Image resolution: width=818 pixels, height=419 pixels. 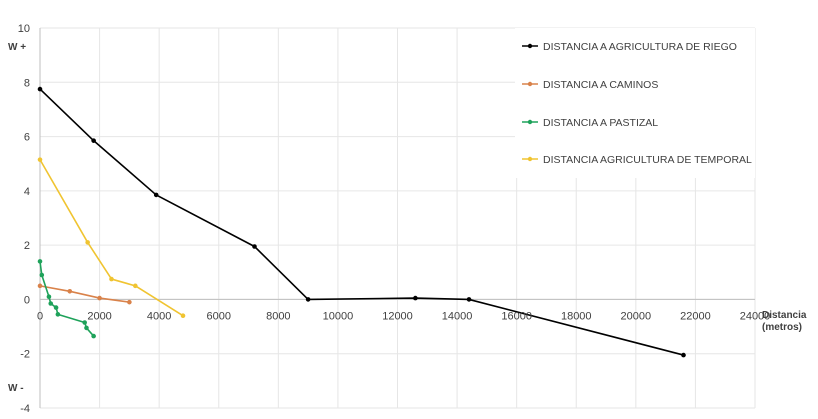 I want to click on x-axis-label-line2: (metros), so click(x=782, y=327).